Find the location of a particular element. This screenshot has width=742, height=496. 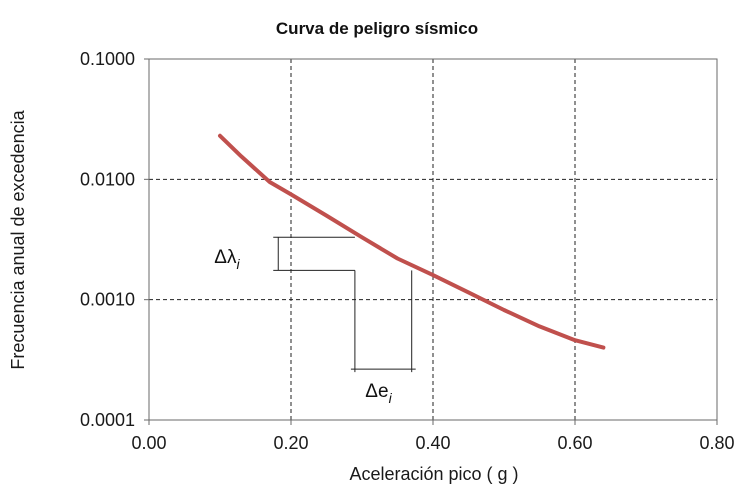

delta-lambda-subscript: i is located at coordinates (238, 264).